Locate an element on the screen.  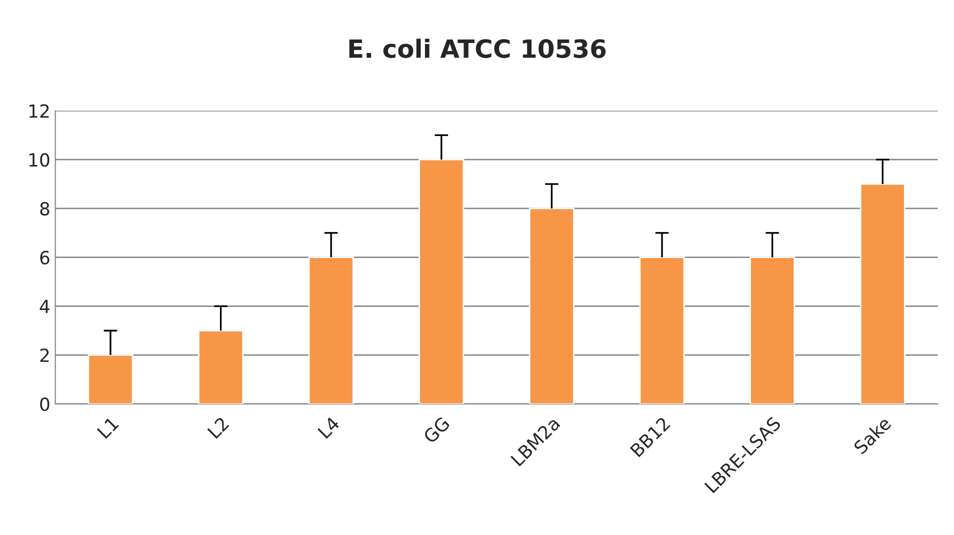
y-tick-label: 8 is located at coordinates (45, 209).